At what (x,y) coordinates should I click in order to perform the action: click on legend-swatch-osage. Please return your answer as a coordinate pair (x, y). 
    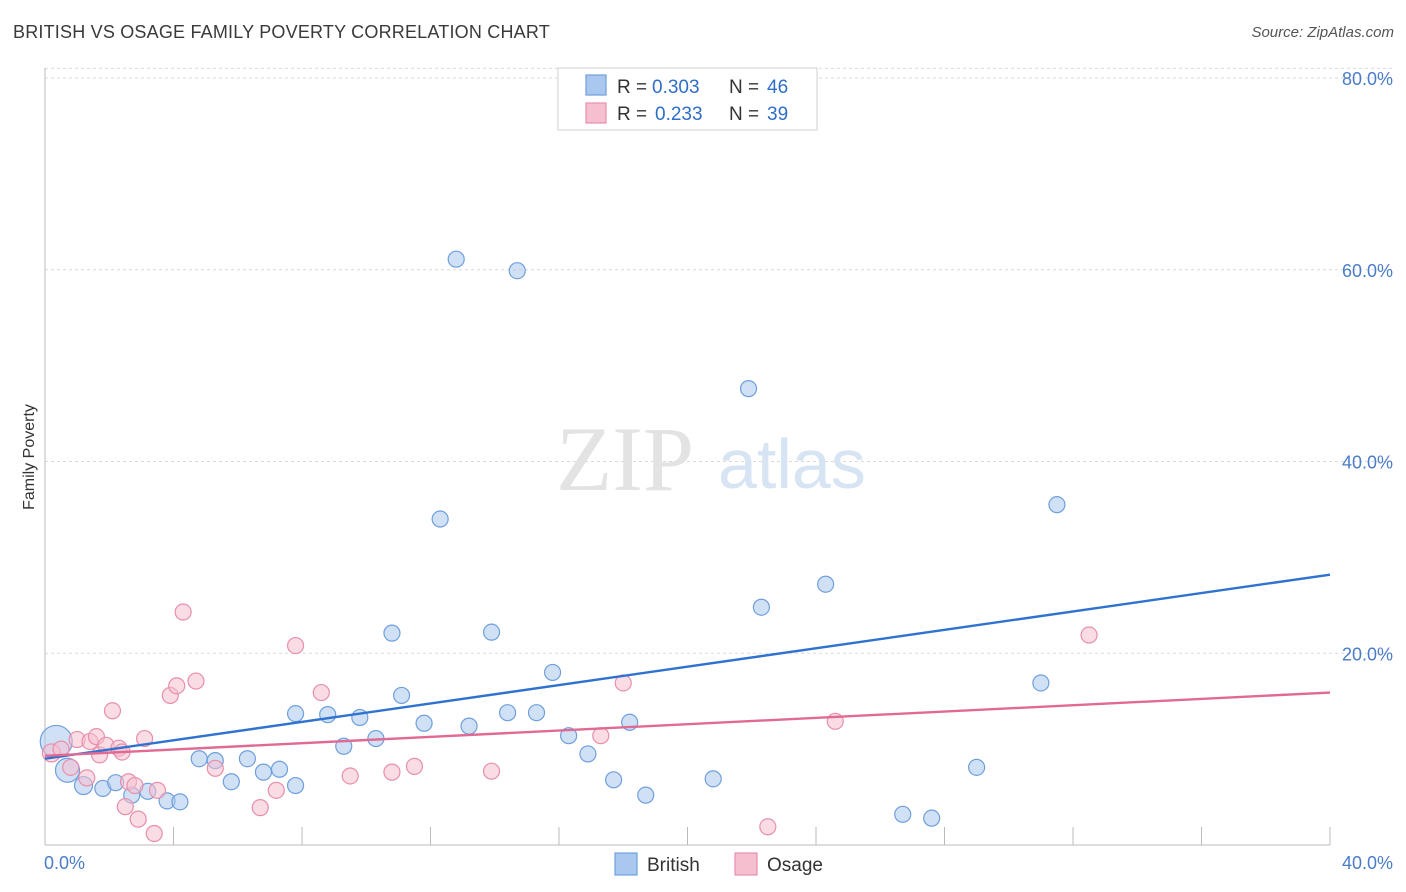
    Looking at the image, I should click on (596, 113).